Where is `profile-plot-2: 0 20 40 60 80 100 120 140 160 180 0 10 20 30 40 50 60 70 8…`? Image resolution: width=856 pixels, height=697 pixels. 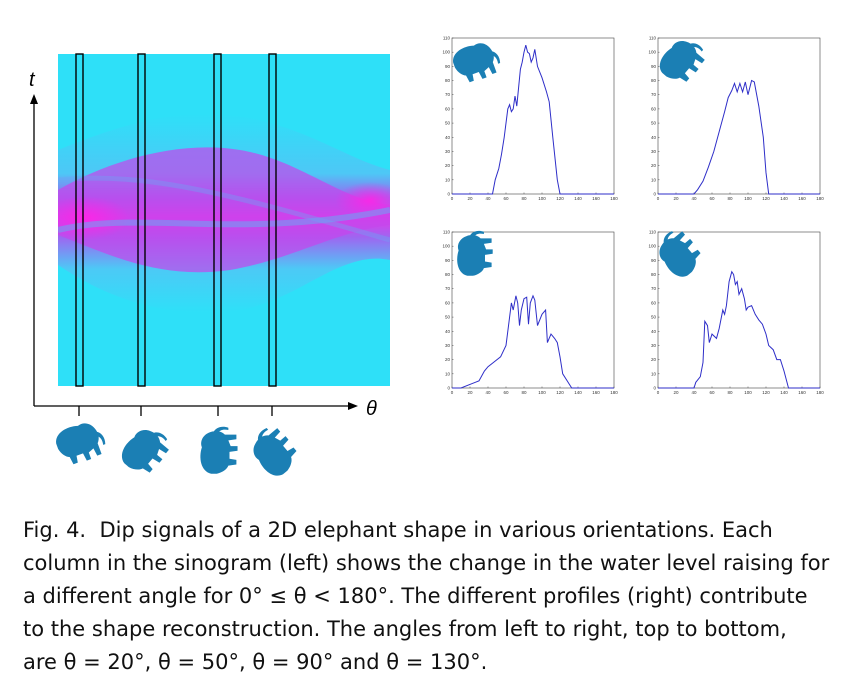 profile-plot-2: 0 20 40 60 80 100 120 140 160 180 0 10 20 30 40 50 60 70 8… is located at coordinates (722, 121).